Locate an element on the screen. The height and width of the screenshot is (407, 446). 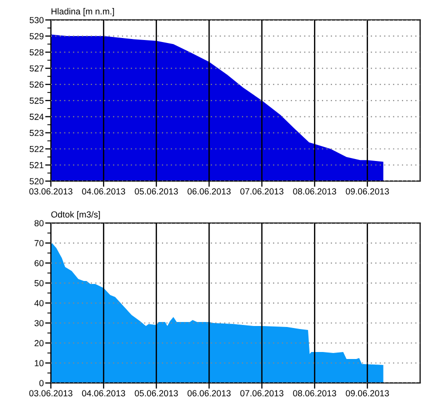
y-tick-label: 525 is located at coordinates (37, 101).